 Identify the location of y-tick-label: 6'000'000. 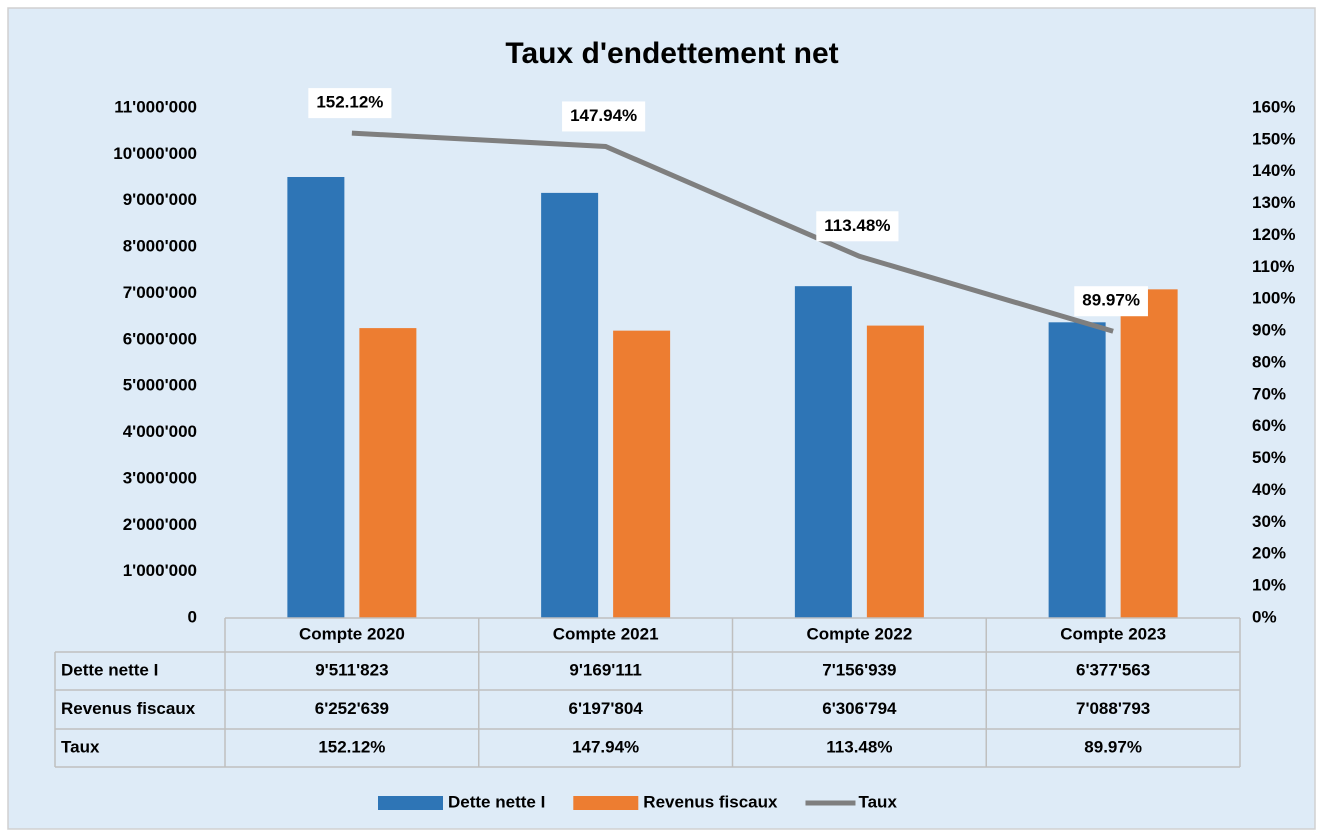
(160, 338).